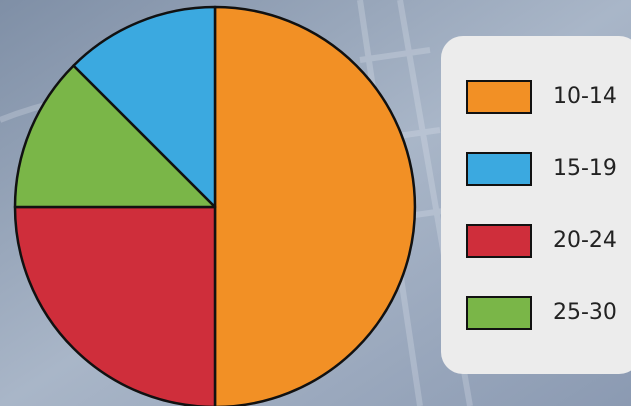 Image resolution: width=631 pixels, height=406 pixels. What do you see at coordinates (585, 240) in the screenshot?
I see `legend-label: 20-24` at bounding box center [585, 240].